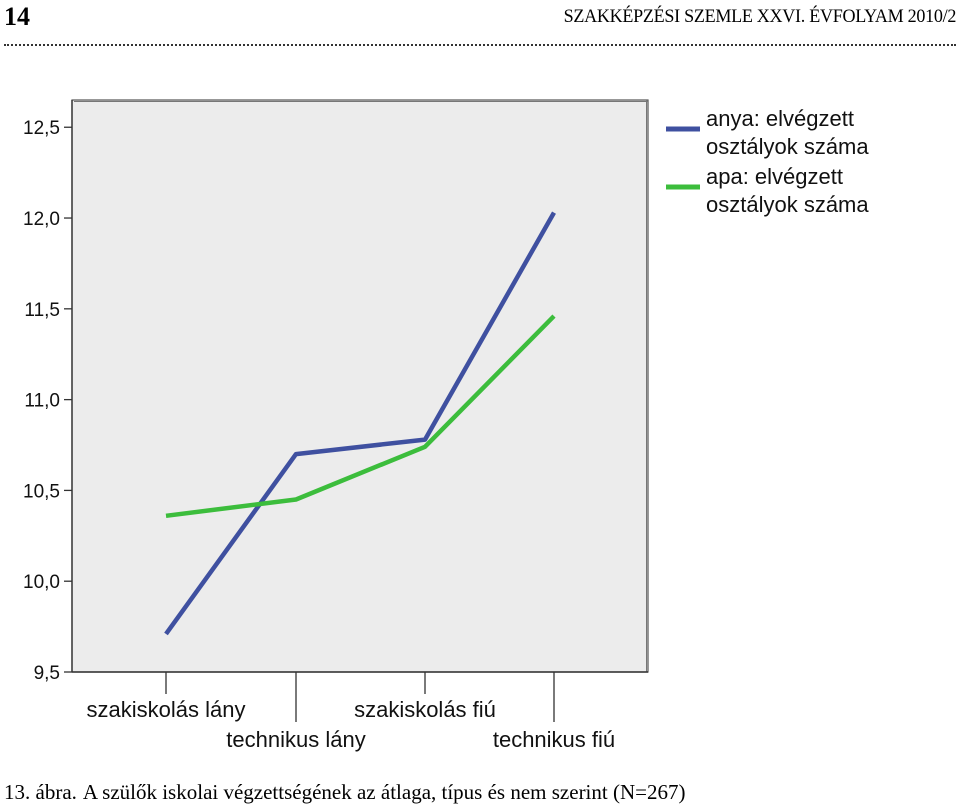 Image resolution: width=960 pixels, height=808 pixels. I want to click on legend-label-1: osztályok száma, so click(787, 146).